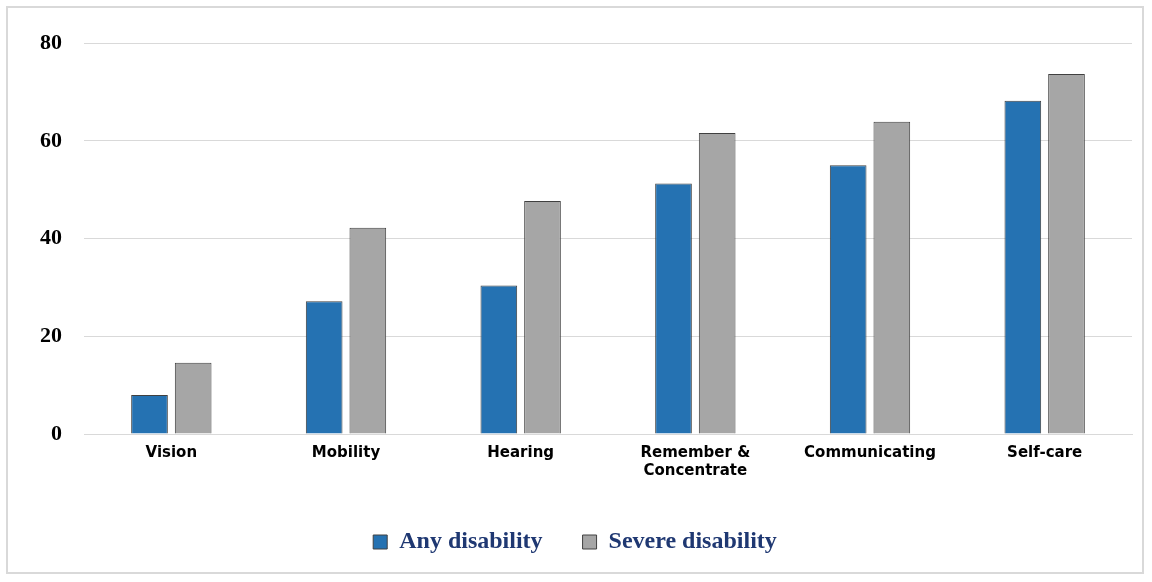 The width and height of the screenshot is (1152, 582). What do you see at coordinates (521, 451) in the screenshot?
I see `x-tick-label: Hearing` at bounding box center [521, 451].